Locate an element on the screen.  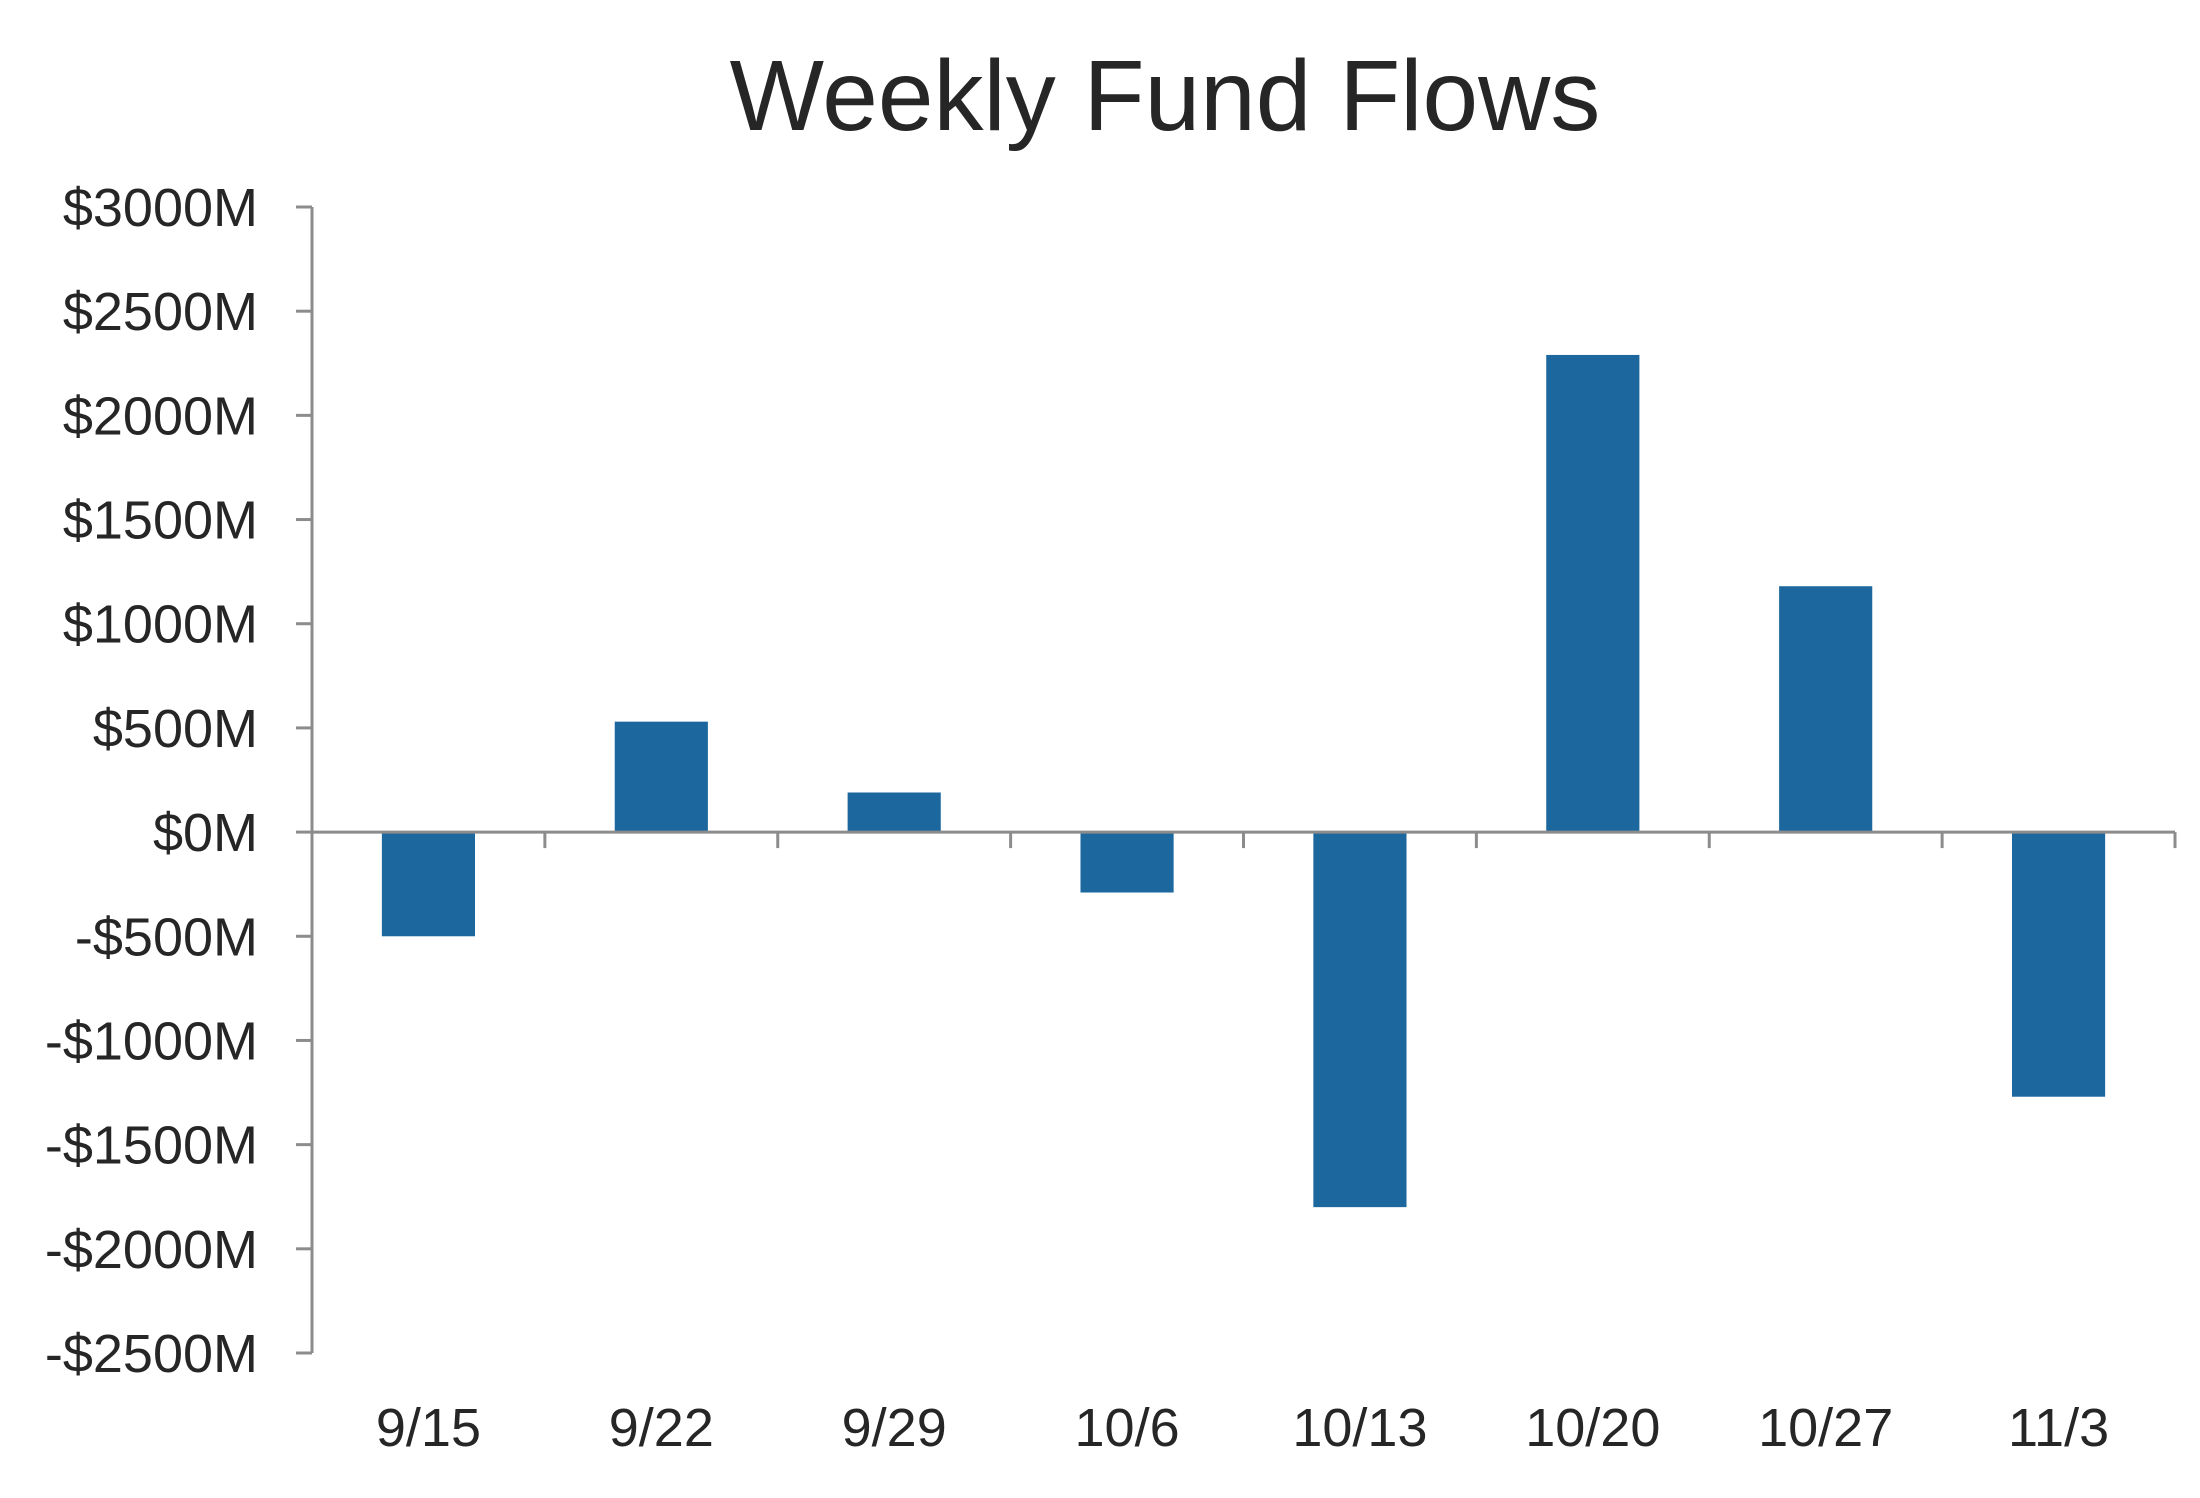
y-tick-label: $3000M is located at coordinates (160, 208).